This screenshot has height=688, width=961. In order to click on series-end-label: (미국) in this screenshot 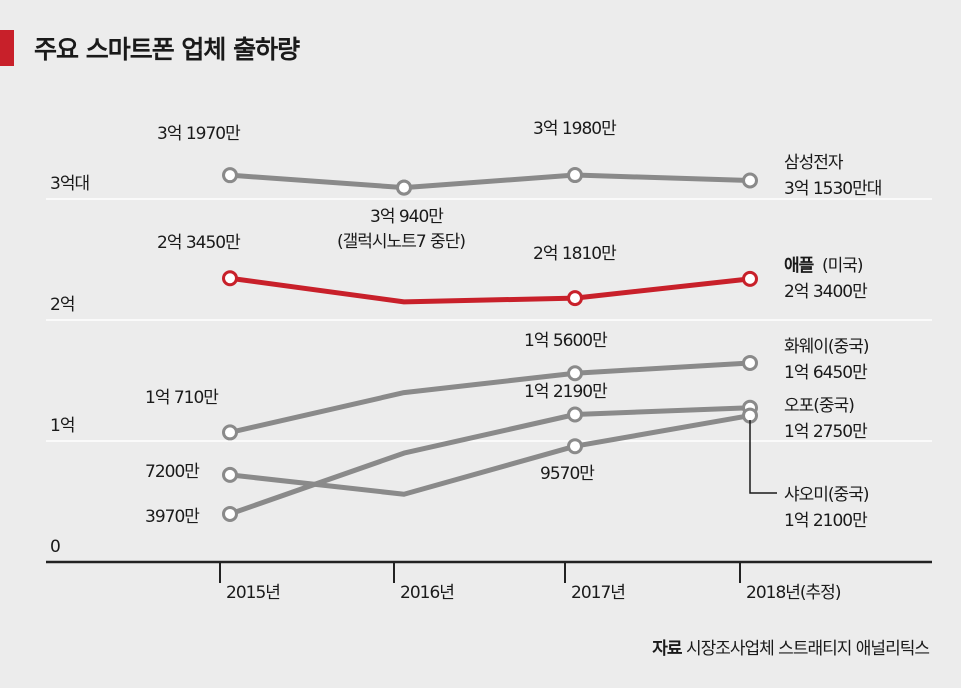, I will do `click(842, 266)`.